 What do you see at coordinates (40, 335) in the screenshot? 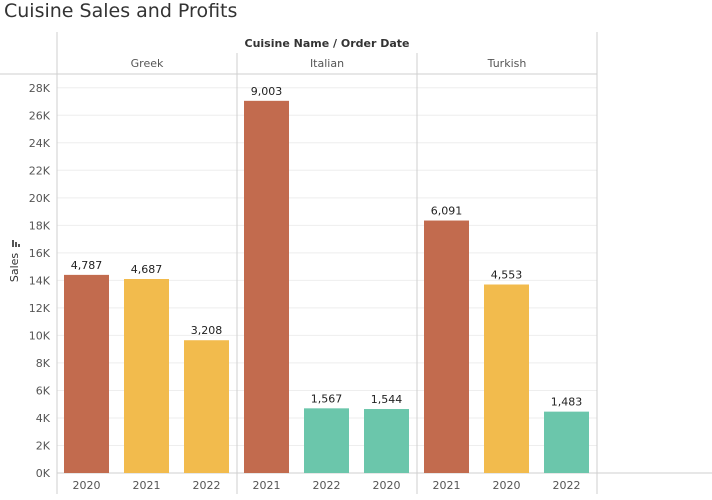
I see `y-tick-label: 10K` at bounding box center [40, 335].